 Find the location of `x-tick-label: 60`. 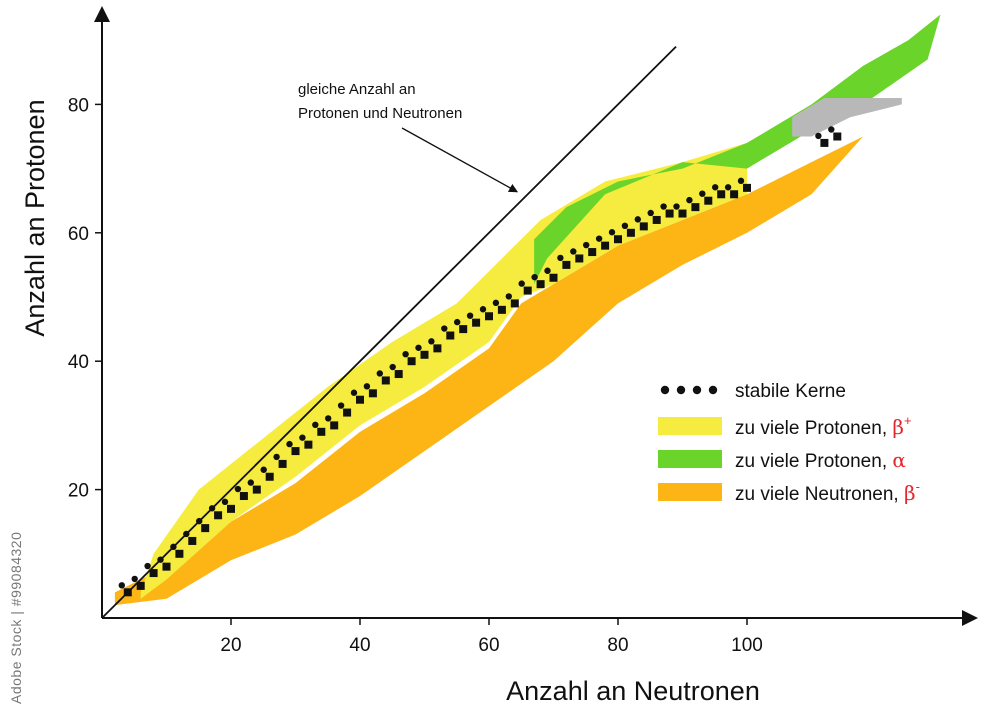

x-tick-label: 60 is located at coordinates (488, 645).